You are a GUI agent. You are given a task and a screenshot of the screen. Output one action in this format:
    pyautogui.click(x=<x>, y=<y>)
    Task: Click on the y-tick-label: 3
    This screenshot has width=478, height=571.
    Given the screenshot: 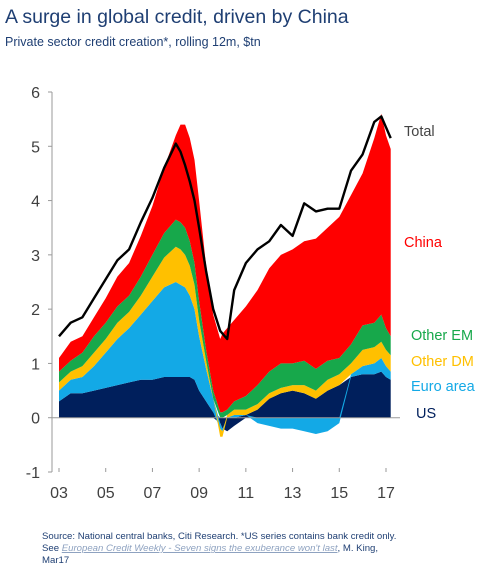 What is the action you would take?
    pyautogui.click(x=35, y=256)
    